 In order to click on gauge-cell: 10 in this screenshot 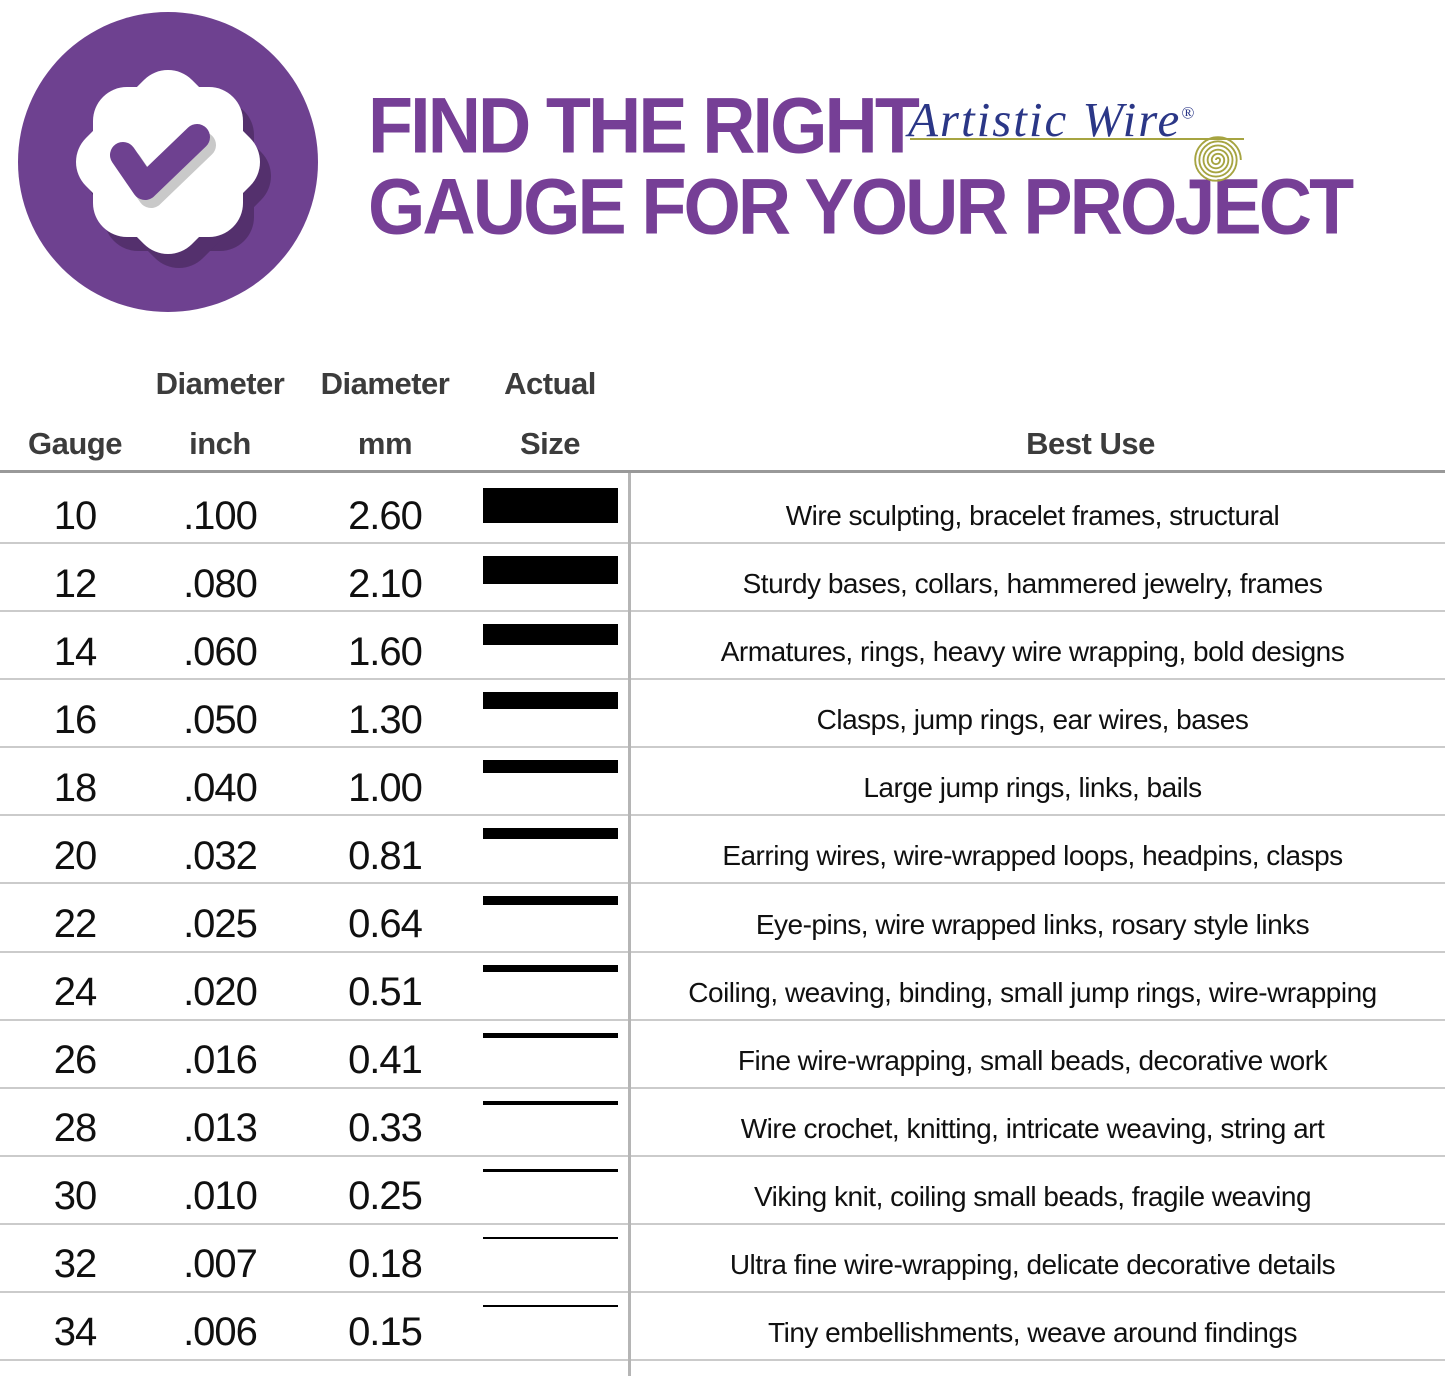, I will do `click(75, 515)`.